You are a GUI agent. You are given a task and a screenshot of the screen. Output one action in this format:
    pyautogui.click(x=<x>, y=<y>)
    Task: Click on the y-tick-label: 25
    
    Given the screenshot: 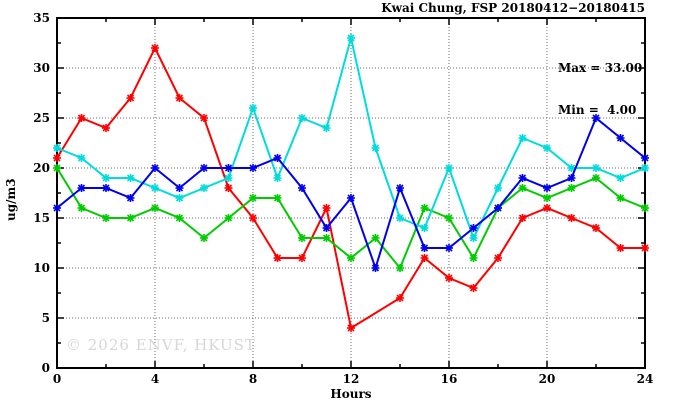 What is the action you would take?
    pyautogui.click(x=41, y=118)
    